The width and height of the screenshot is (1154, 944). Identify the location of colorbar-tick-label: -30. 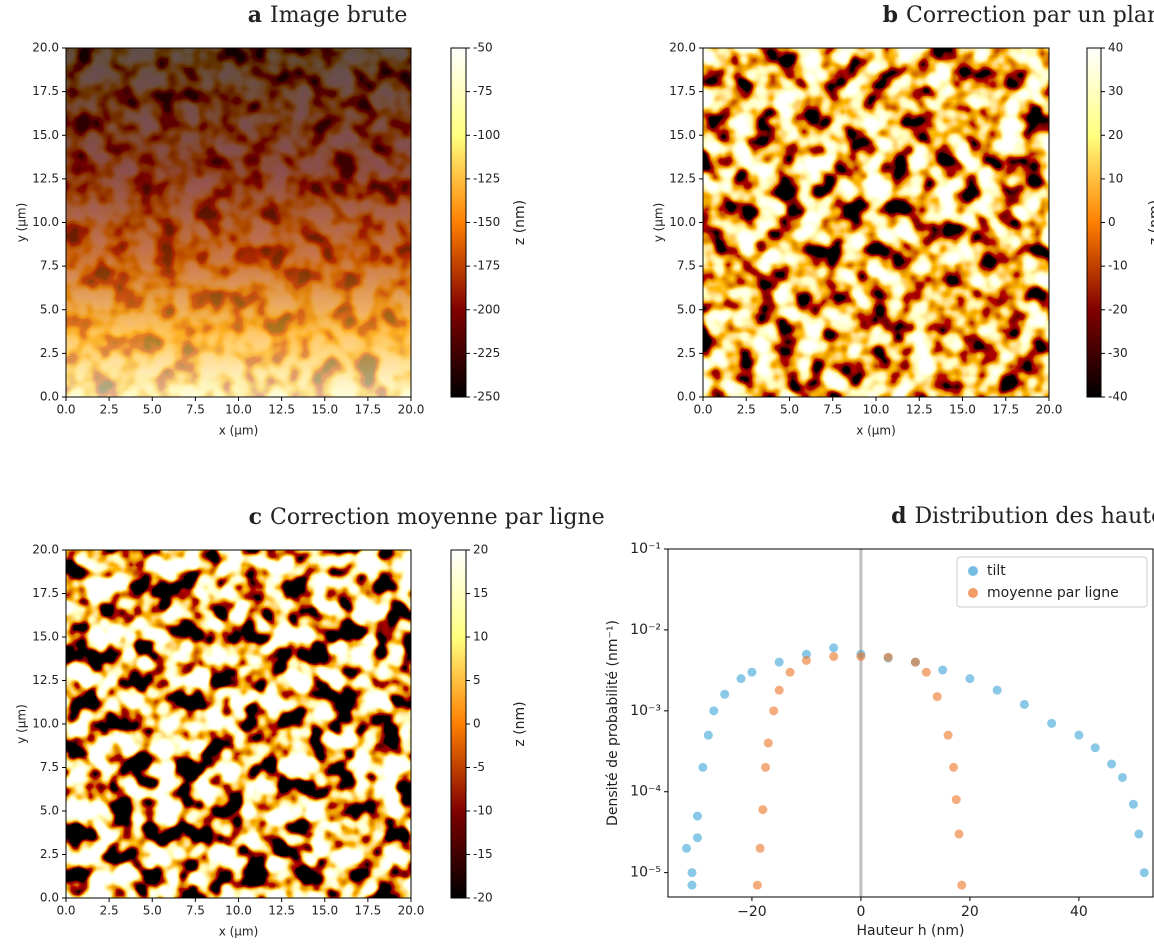
(1118, 353).